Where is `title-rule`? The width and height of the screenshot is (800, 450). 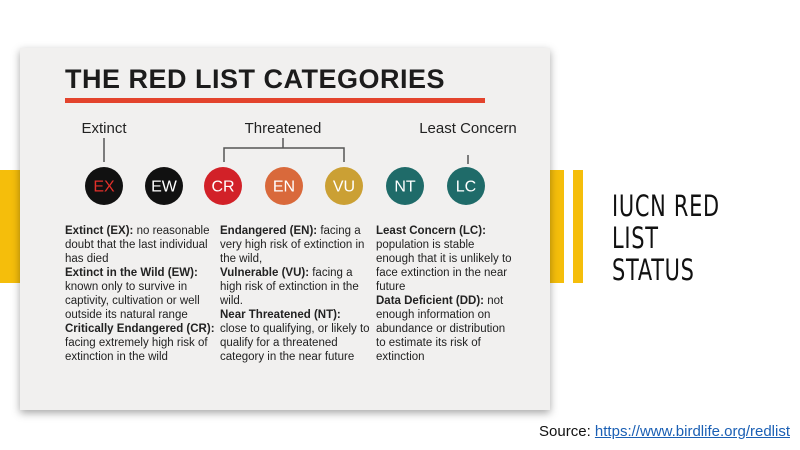 title-rule is located at coordinates (275, 100).